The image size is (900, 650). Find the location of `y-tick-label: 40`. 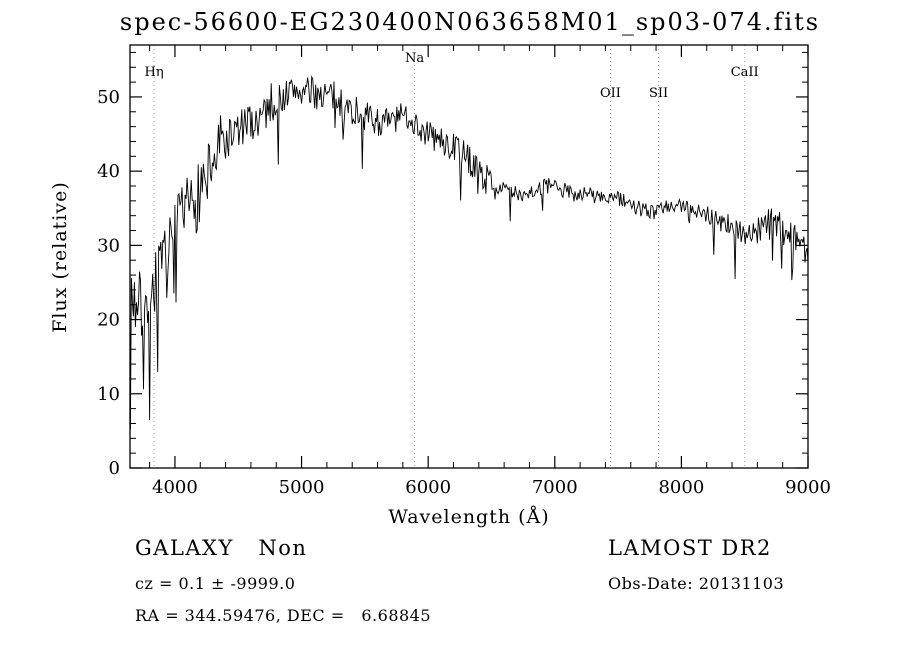

y-tick-label: 40 is located at coordinates (108, 171).